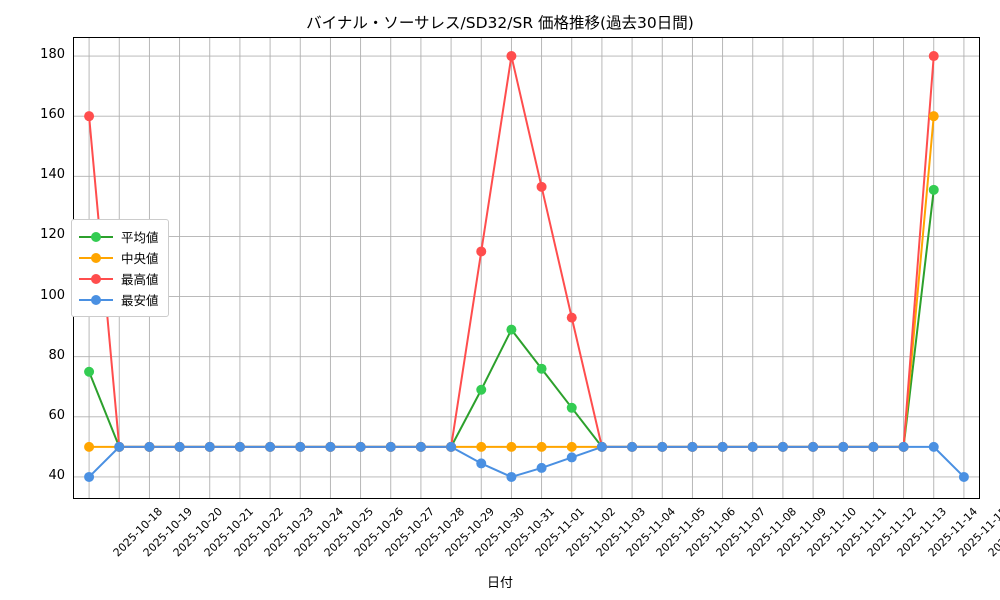  Describe the element at coordinates (52, 115) in the screenshot. I see `y-tick-label: 160` at that location.